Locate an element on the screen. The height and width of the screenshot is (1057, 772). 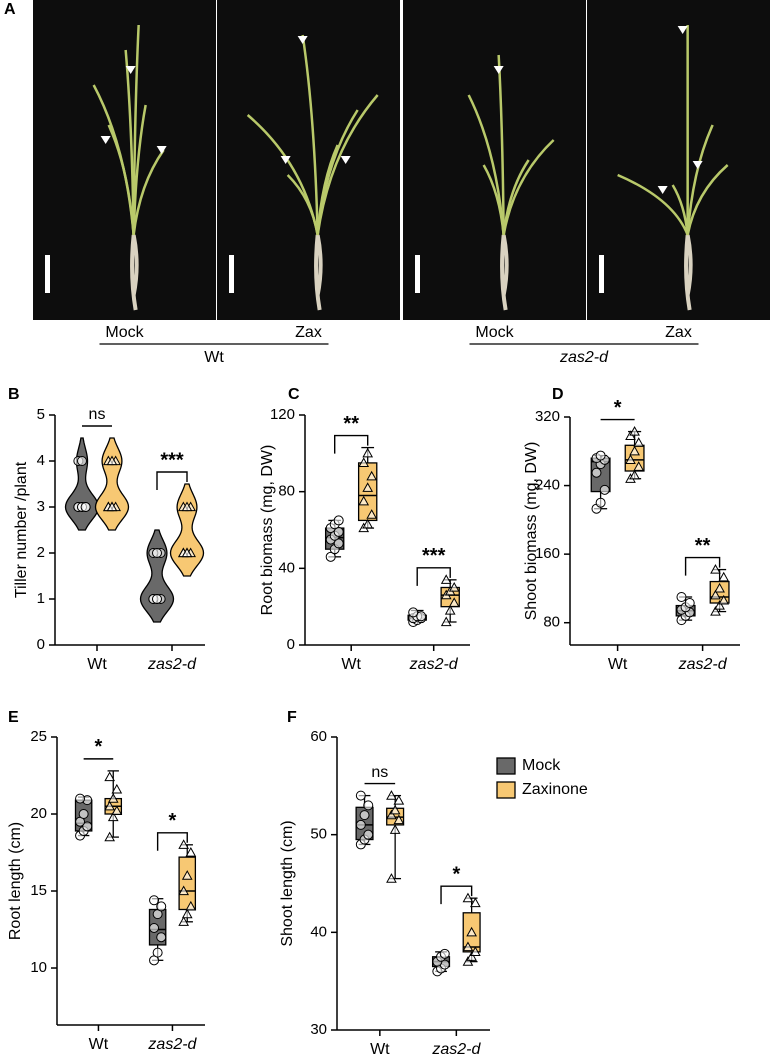
y-tick-label: 25 is located at coordinates (38, 736).